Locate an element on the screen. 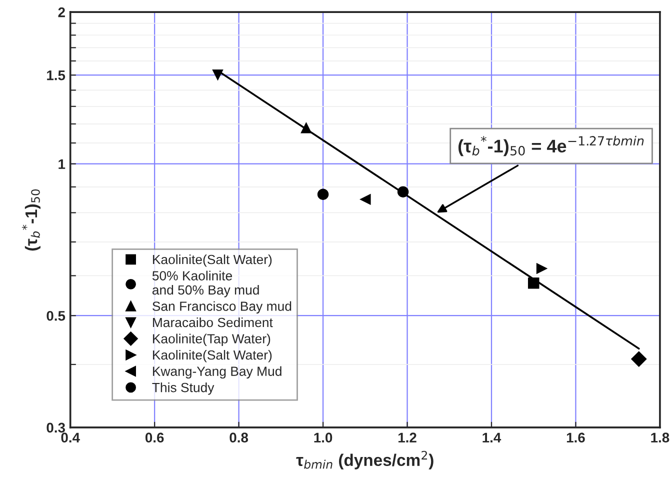 This screenshot has width=670, height=483. x-tick-label: 1.8 is located at coordinates (660, 437).